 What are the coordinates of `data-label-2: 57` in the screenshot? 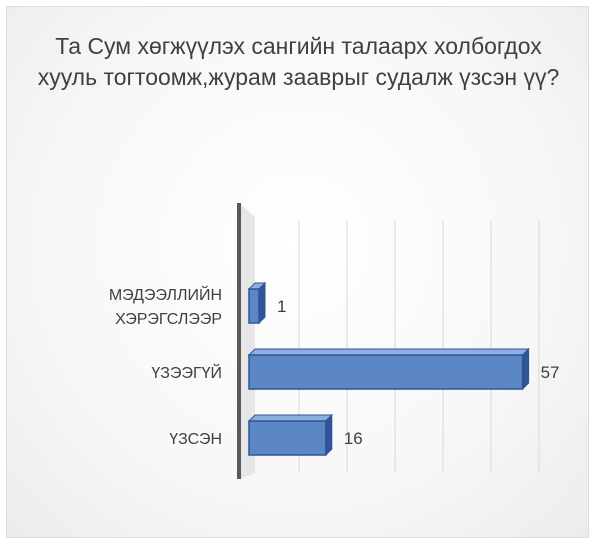 It's located at (550, 372).